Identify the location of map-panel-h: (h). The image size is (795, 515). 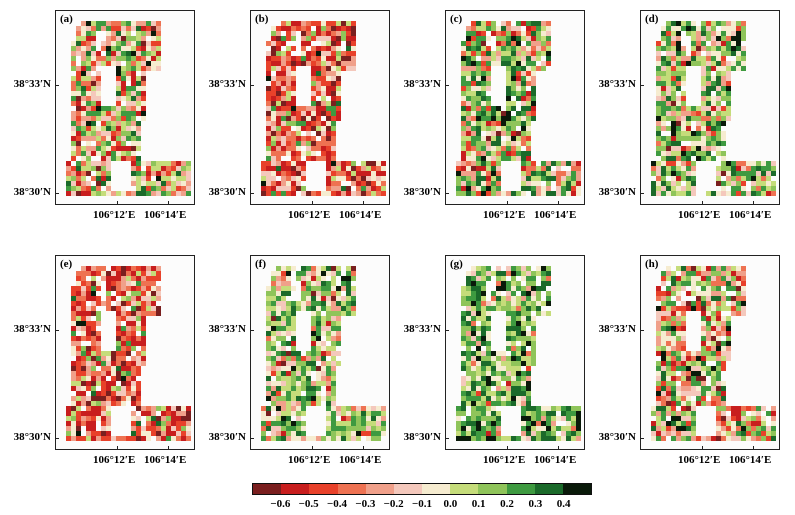
(710, 352).